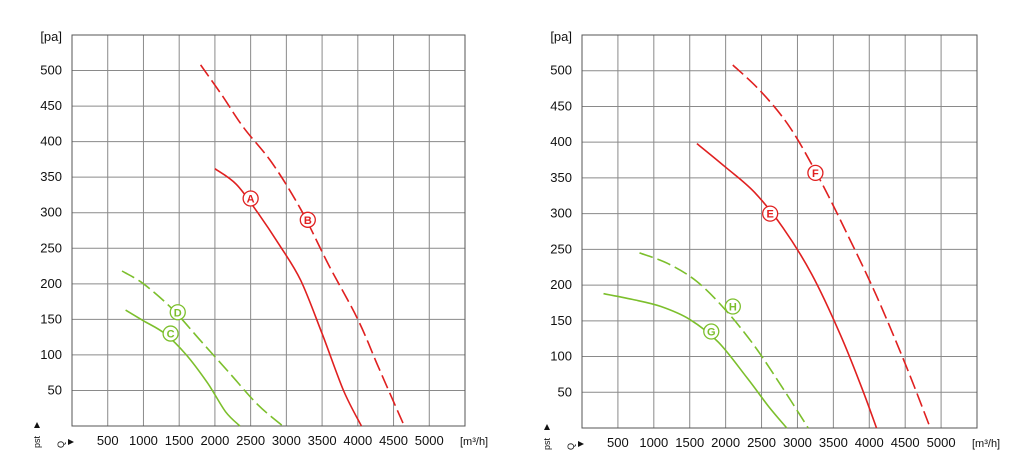 The width and height of the screenshot is (1018, 471). I want to click on series-line-a, so click(288, 297).